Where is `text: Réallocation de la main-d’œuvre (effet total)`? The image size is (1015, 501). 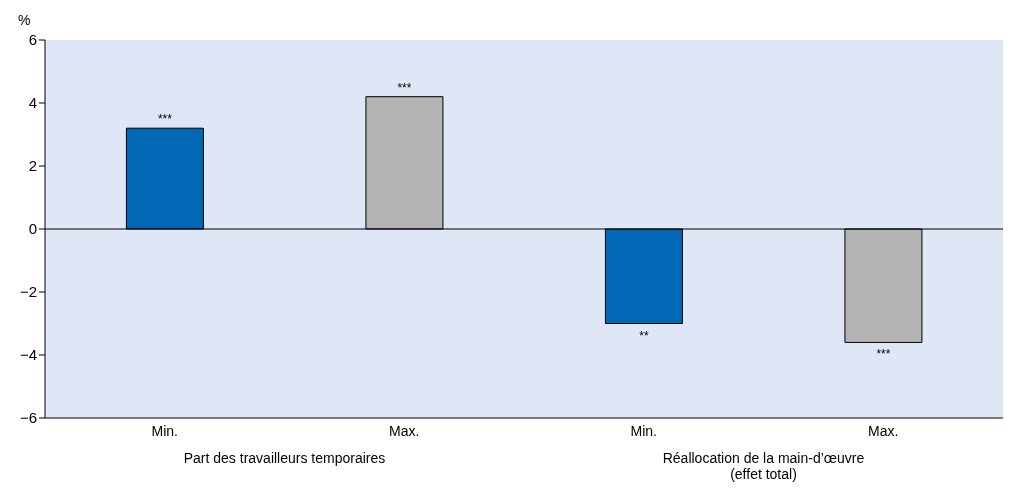
text: Réallocation de la main-d’œuvre (effet total) is located at coordinates (763, 466).